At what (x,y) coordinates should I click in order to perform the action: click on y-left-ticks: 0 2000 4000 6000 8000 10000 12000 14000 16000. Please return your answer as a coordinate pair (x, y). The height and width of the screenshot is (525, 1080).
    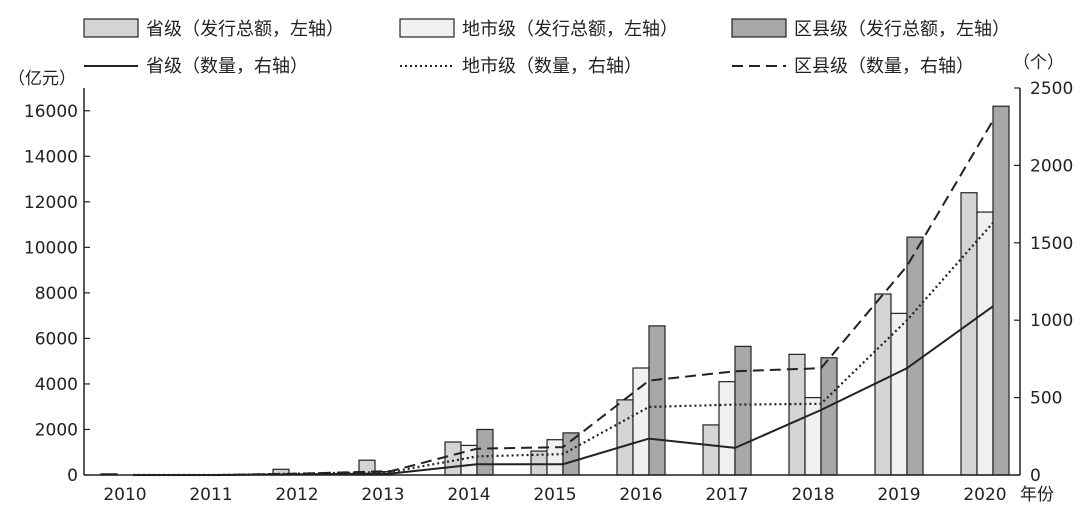
    Looking at the image, I should click on (57, 294).